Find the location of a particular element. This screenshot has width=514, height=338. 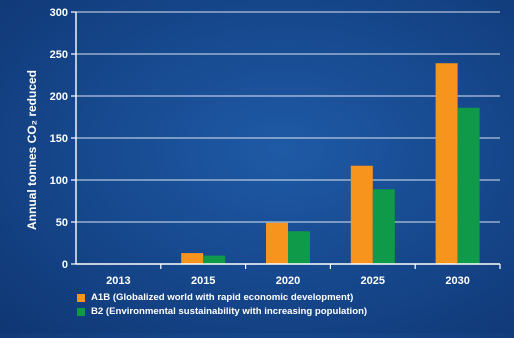

y-tick-label: 250 is located at coordinates (59, 55).